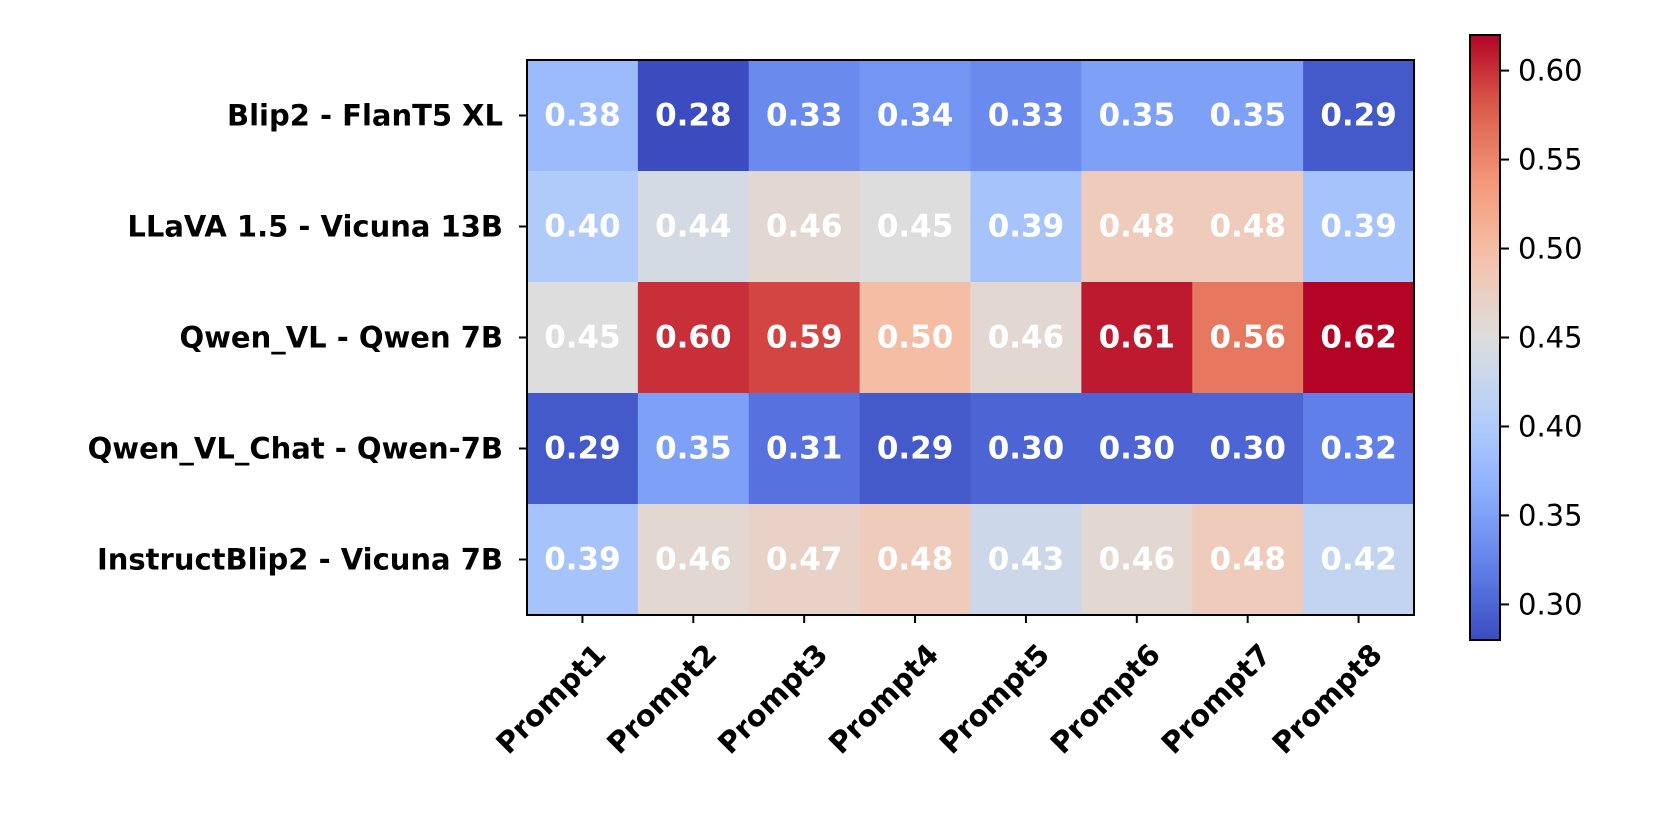 This screenshot has width=1661, height=830. Describe the element at coordinates (1137, 338) in the screenshot. I see `cell-value-label: 0.61` at that location.